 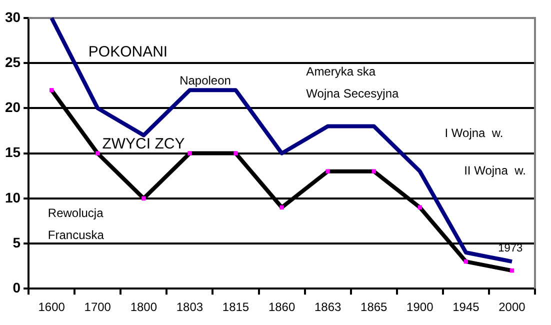 What do you see at coordinates (16, 242) in the screenshot?
I see `y-tick-label: 5` at bounding box center [16, 242].